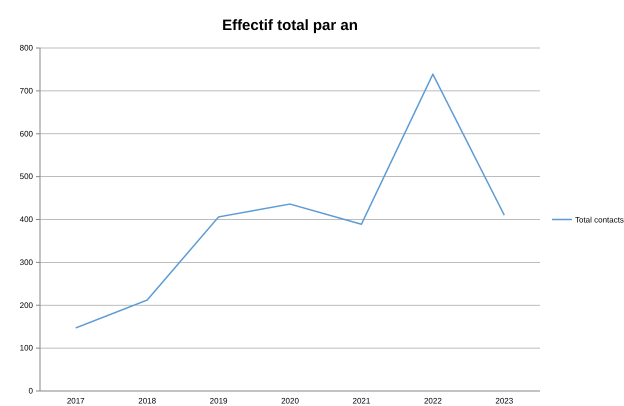  Describe the element at coordinates (76, 401) in the screenshot. I see `x-tick-label: 2017` at that location.